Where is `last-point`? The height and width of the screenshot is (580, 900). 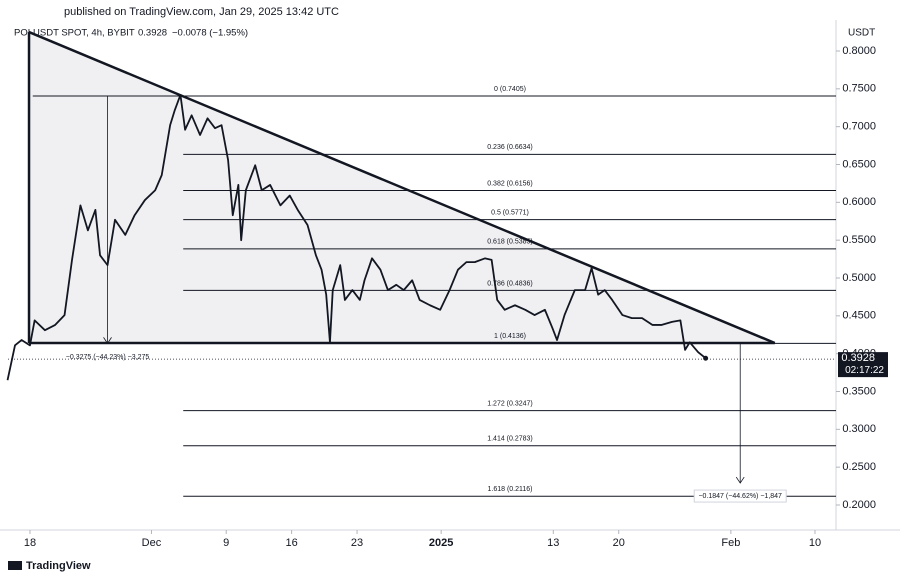
last-point is located at coordinates (706, 358).